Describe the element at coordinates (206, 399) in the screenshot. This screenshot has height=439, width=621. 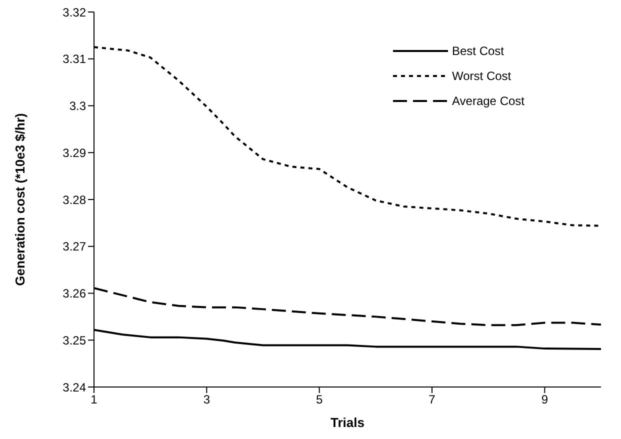
I see `x-tick-label: 3` at that location.